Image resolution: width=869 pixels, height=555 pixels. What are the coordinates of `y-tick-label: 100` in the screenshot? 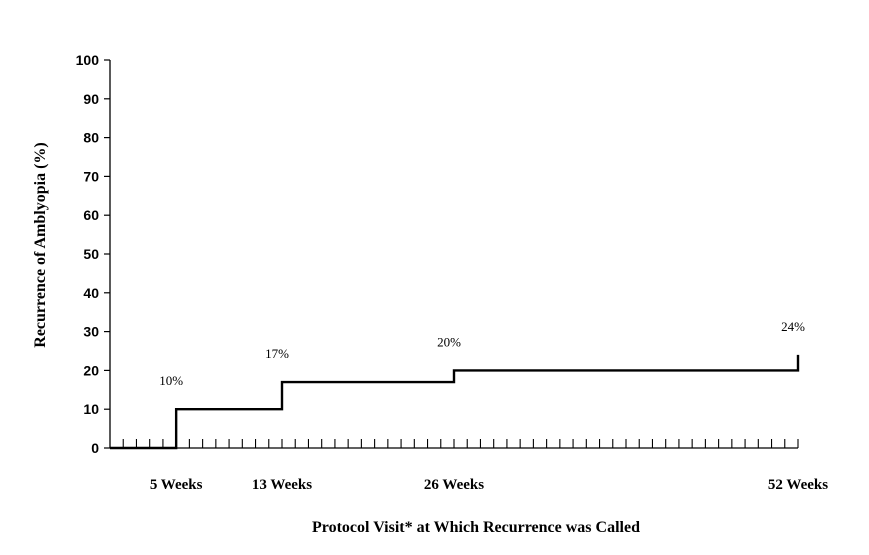 It's located at (88, 60).